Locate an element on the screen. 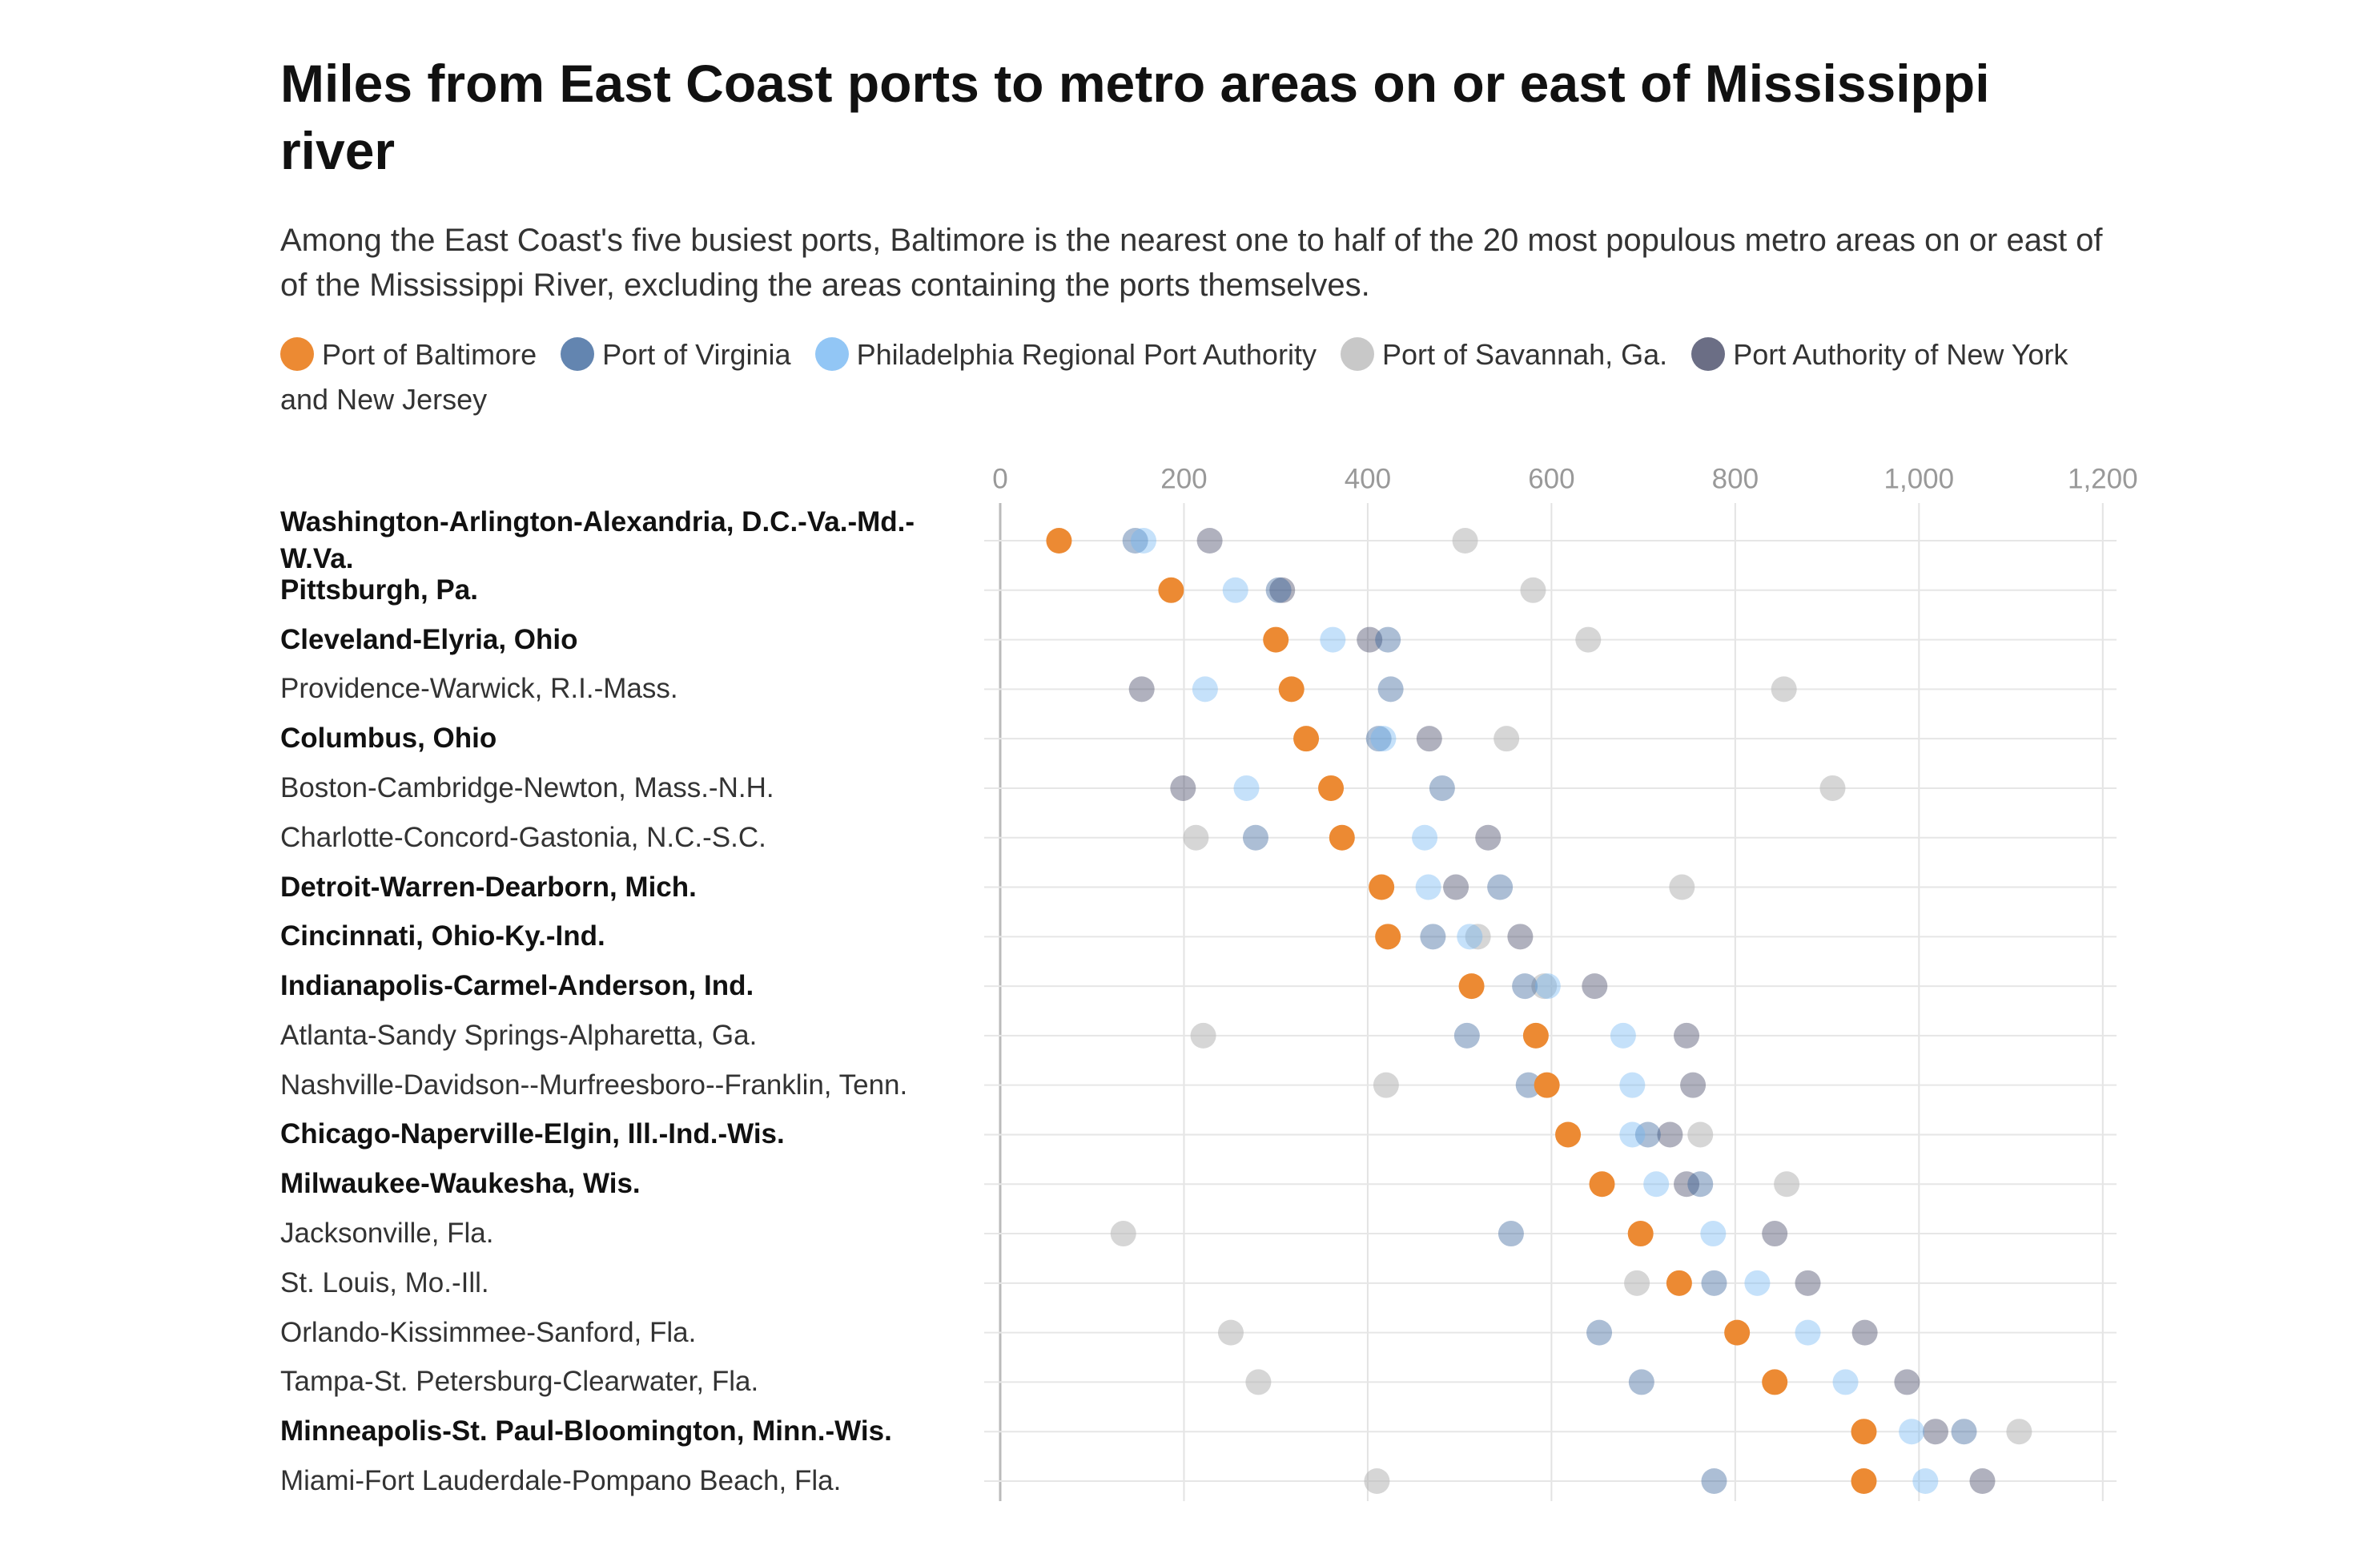 The height and width of the screenshot is (1554, 2380). legend-item: Philadelphia Regional Port Authority is located at coordinates (1065, 354).